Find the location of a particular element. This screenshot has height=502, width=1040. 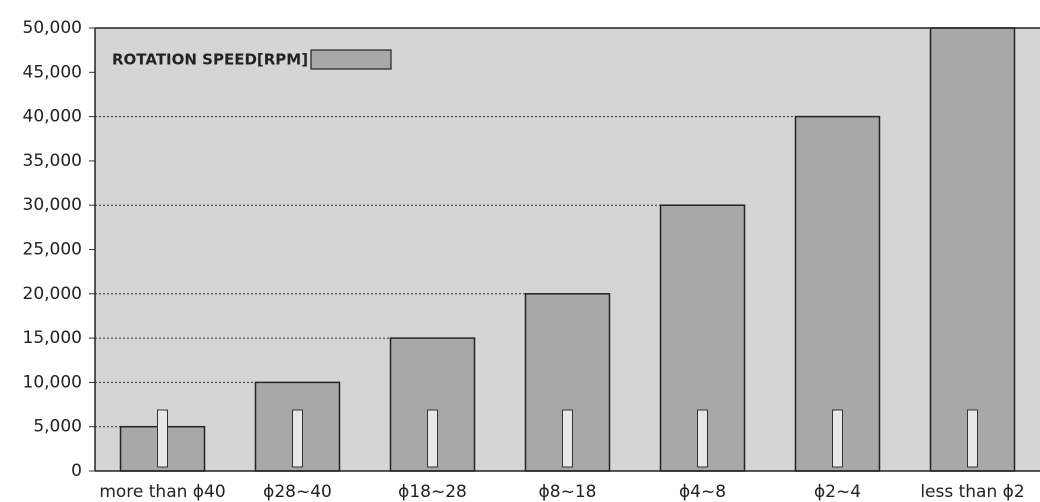

y-tick-label: 45,000 is located at coordinates (52, 72).